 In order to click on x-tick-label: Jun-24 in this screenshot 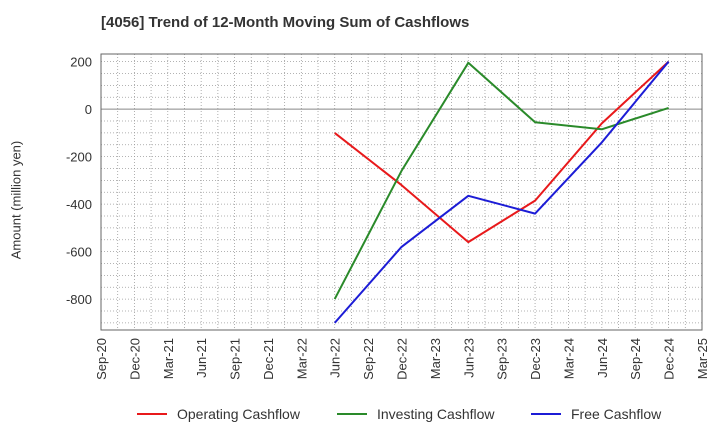, I will do `click(602, 358)`.